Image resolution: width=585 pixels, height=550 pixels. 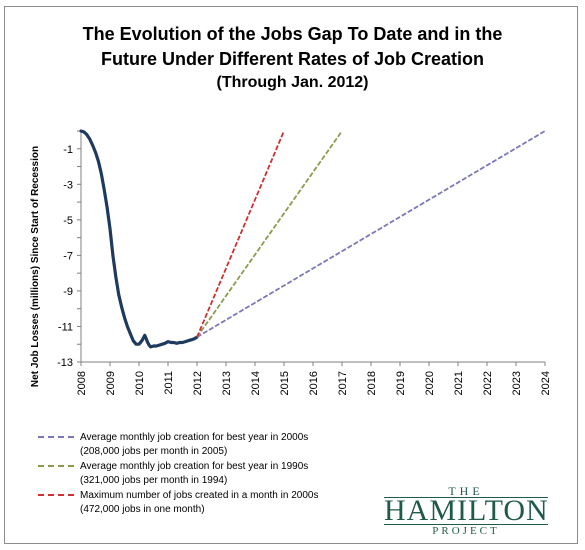 I want to click on x-tick-label: 2019, so click(x=401, y=383).